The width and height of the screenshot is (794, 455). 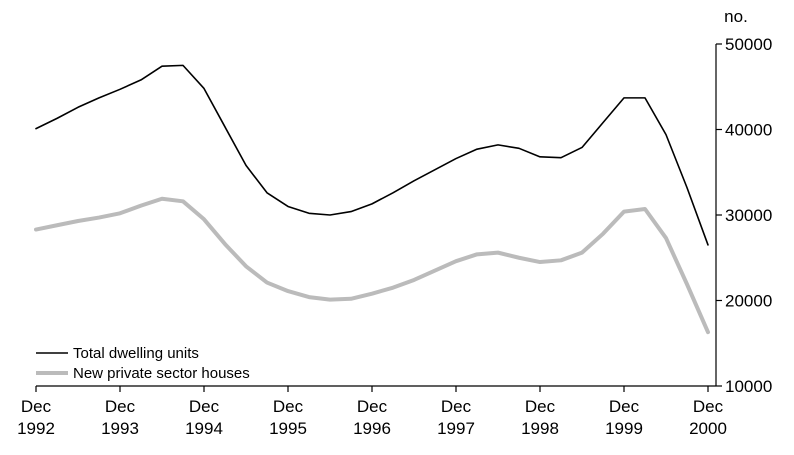 I want to click on x-tick-label-year: 1998, so click(x=540, y=428).